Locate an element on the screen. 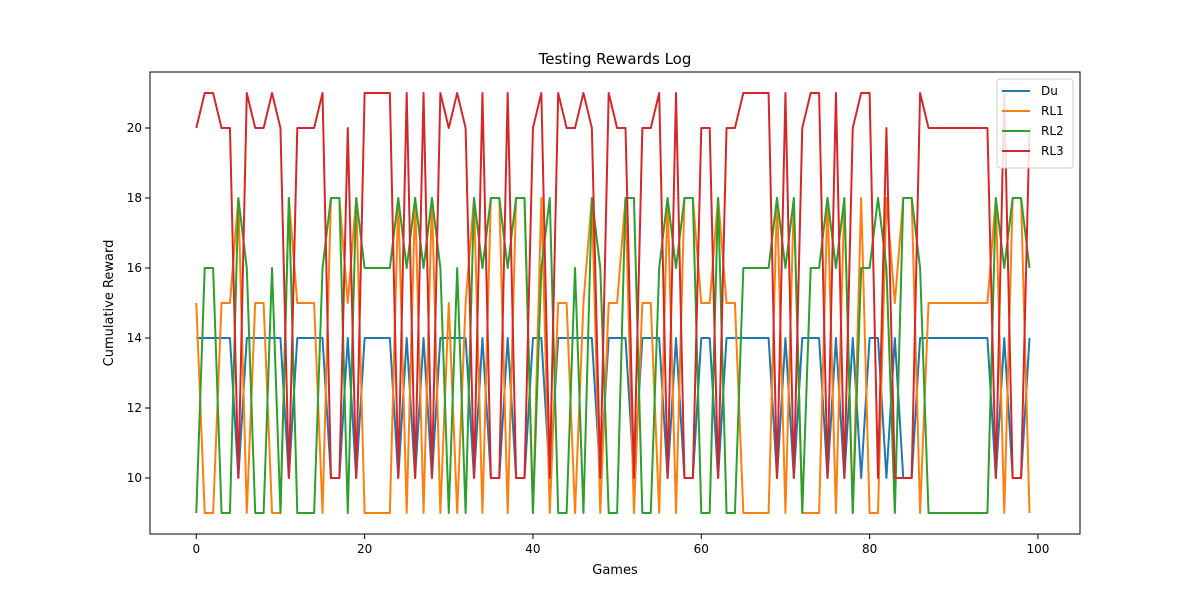 The height and width of the screenshot is (600, 1200). legend-label-rl1: RL1 is located at coordinates (1052, 111).